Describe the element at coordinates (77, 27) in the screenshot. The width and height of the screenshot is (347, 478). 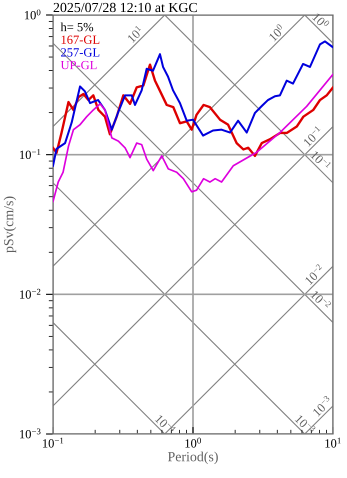
I see `legend-title: h= 5%` at that location.